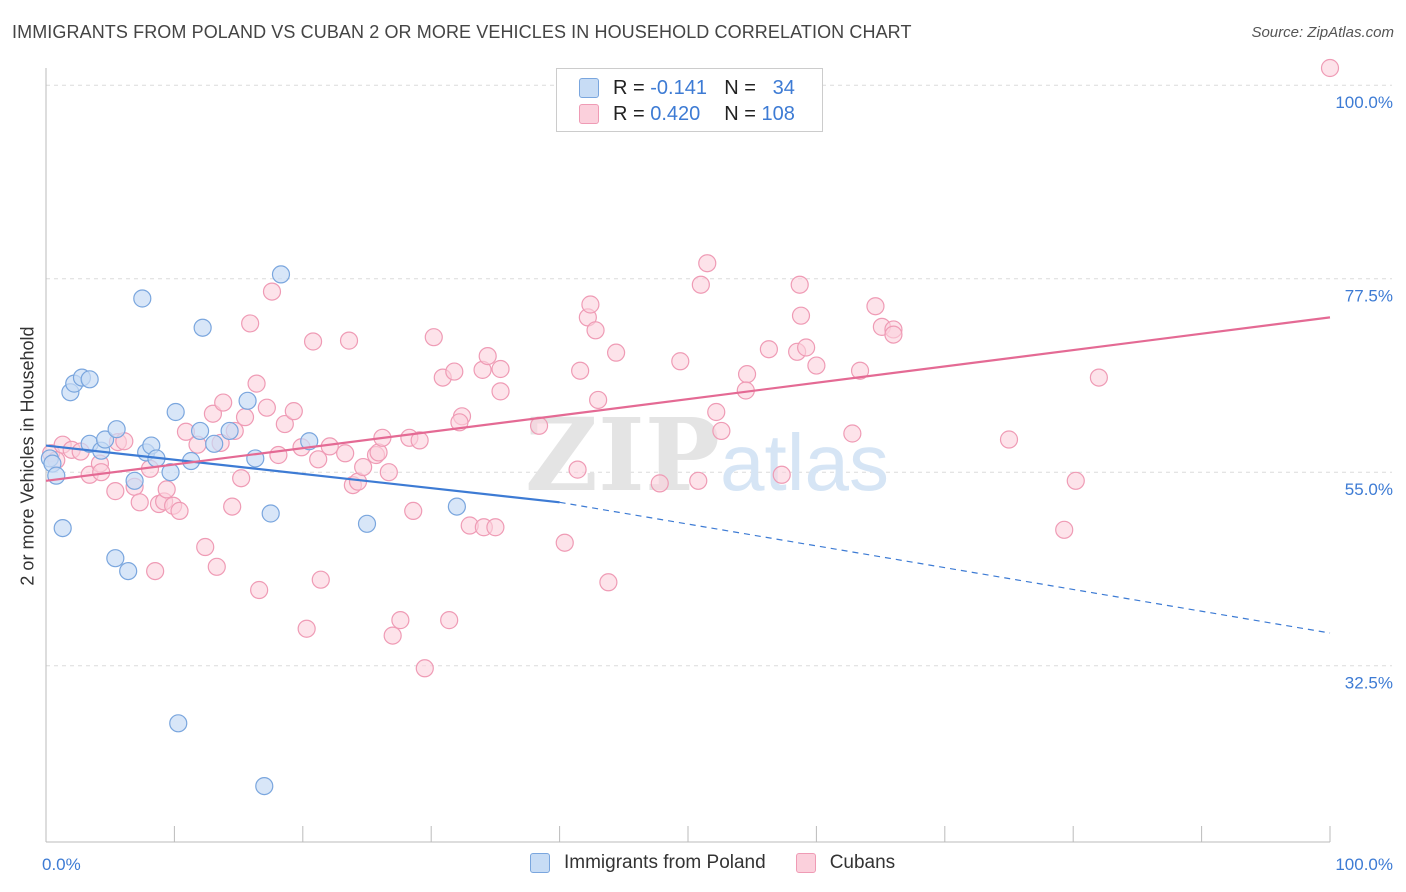  I want to click on watermark-zip: ZIP, so click(622, 455).